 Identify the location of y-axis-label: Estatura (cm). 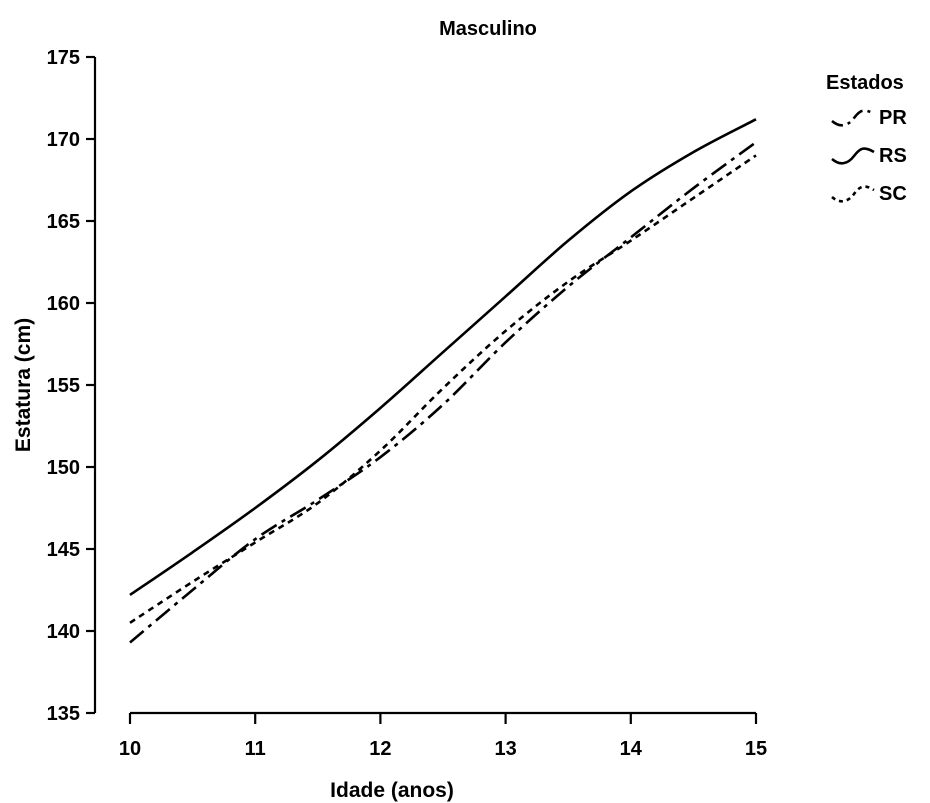
(23, 385).